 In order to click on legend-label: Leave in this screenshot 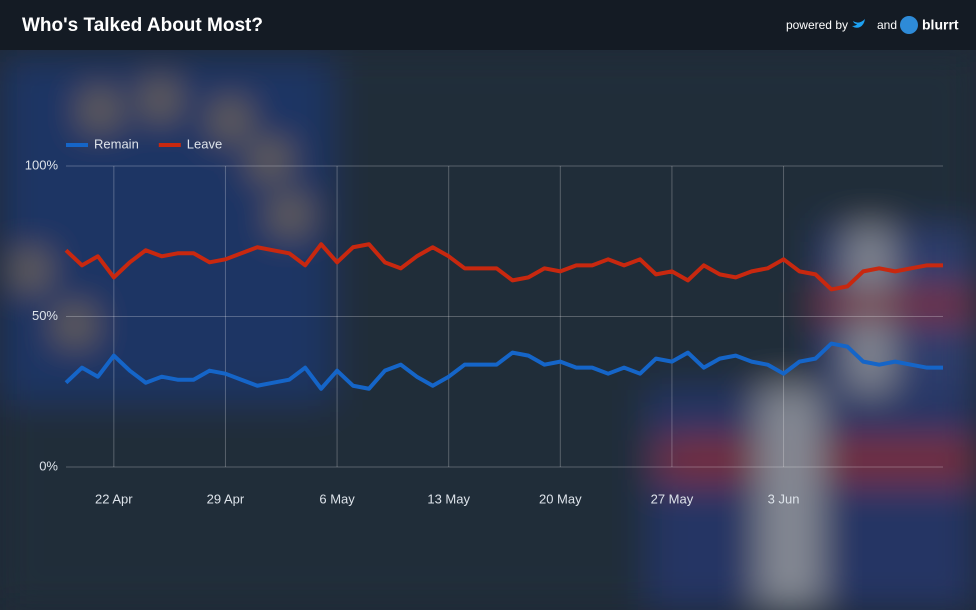, I will do `click(204, 143)`.